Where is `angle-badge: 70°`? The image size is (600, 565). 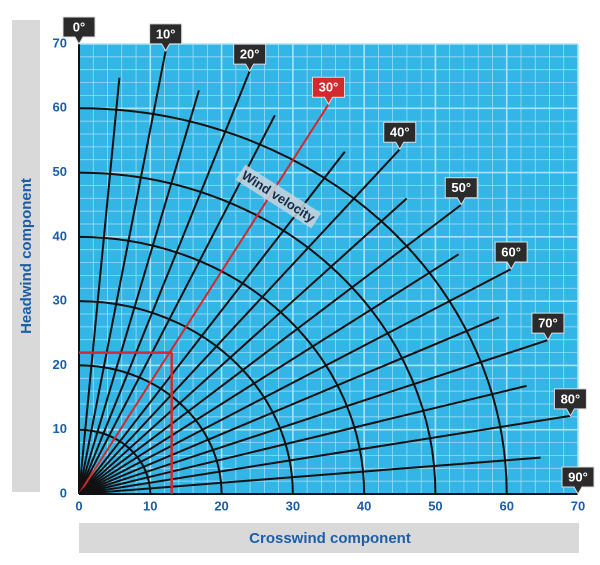 angle-badge: 70° is located at coordinates (548, 327).